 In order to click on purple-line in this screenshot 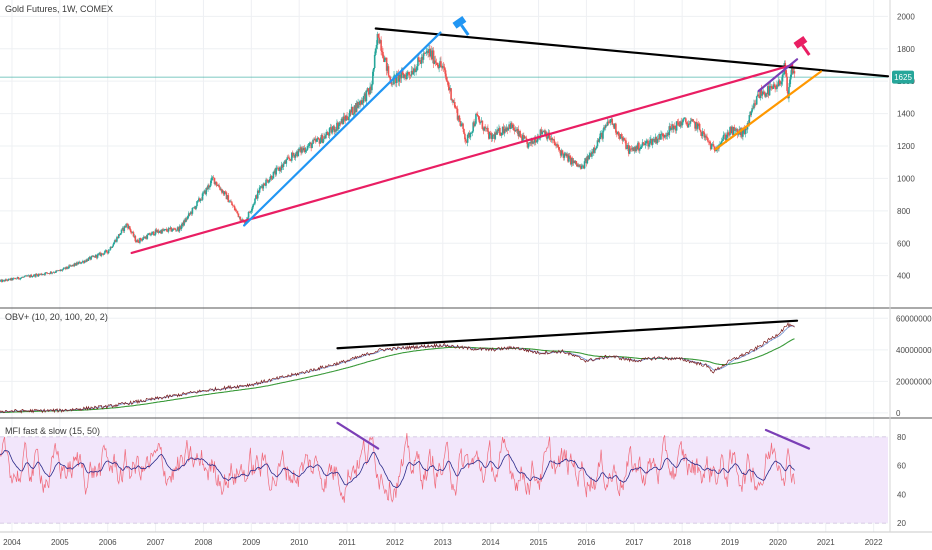, I will do `click(778, 75)`.